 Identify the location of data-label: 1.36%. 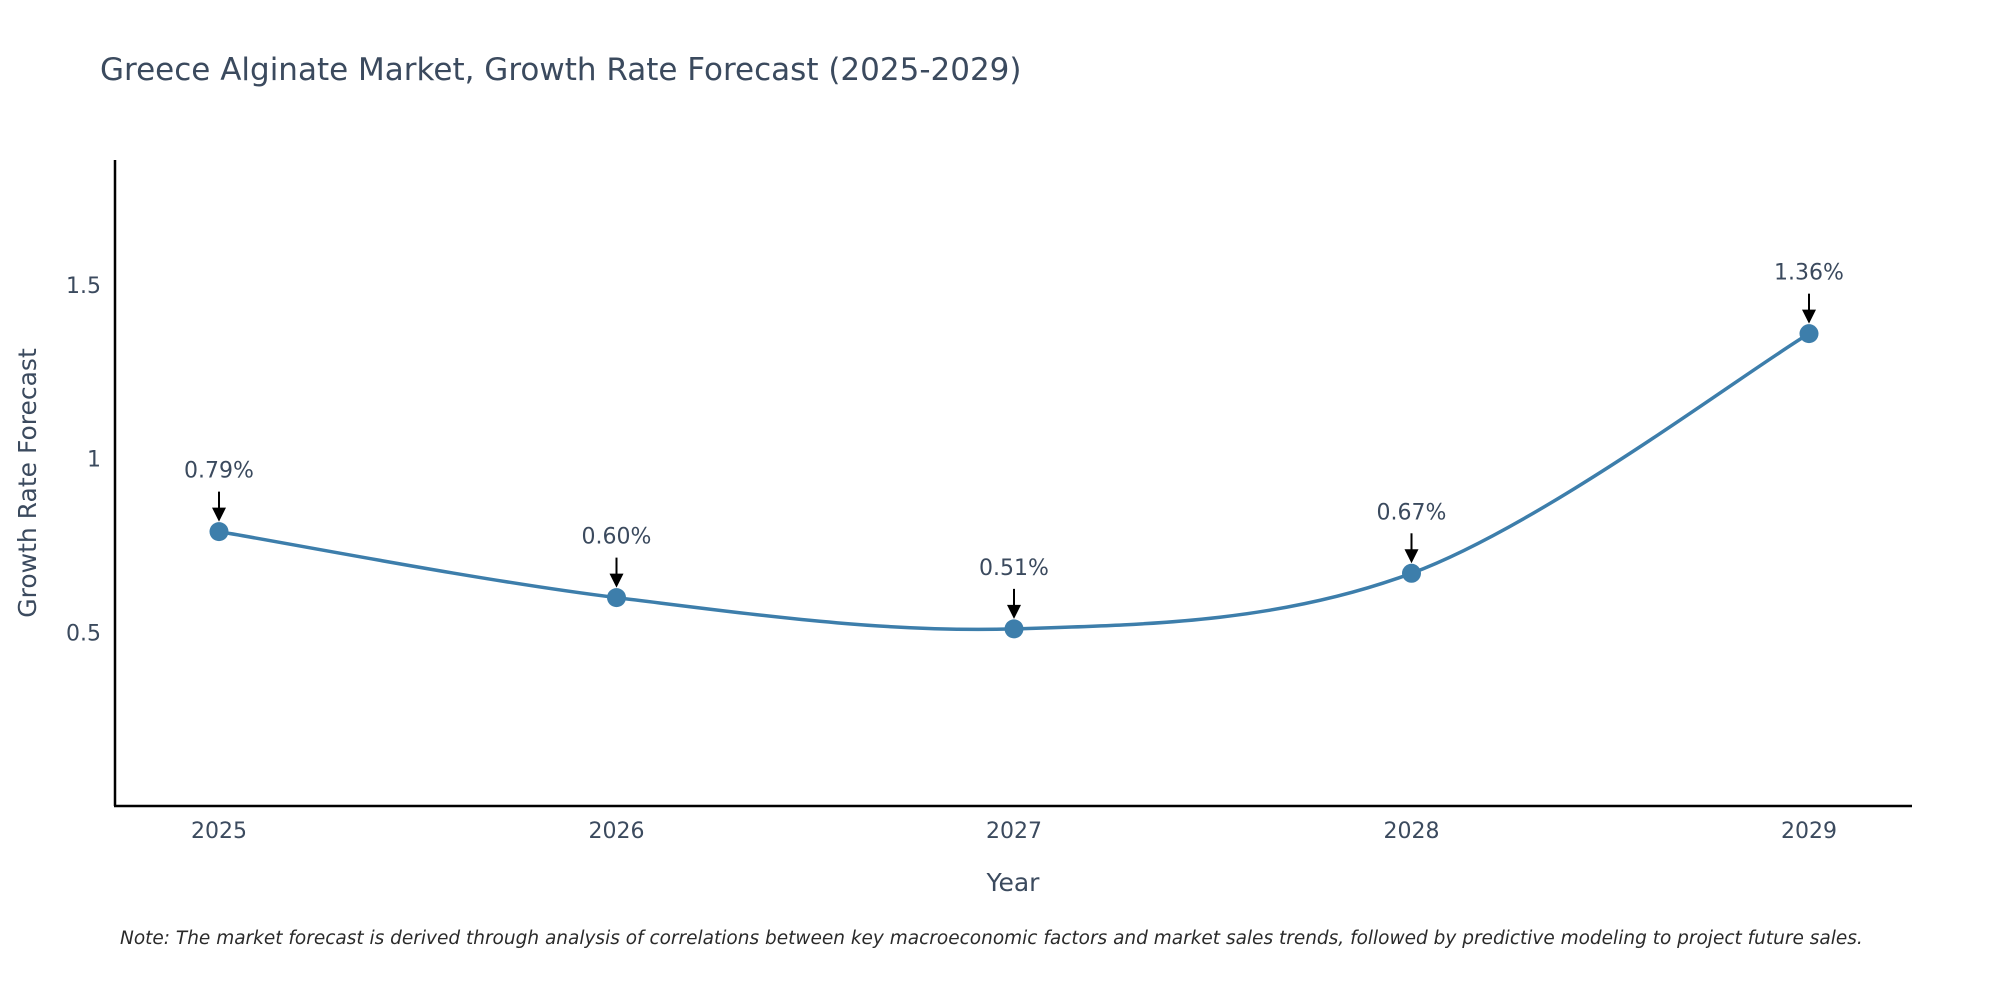
(1809, 273).